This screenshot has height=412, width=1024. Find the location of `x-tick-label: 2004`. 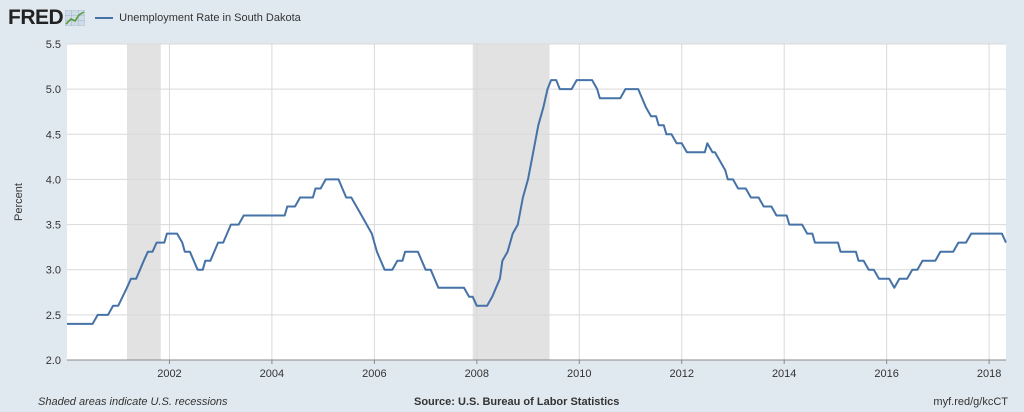

x-tick-label: 2004 is located at coordinates (272, 374).